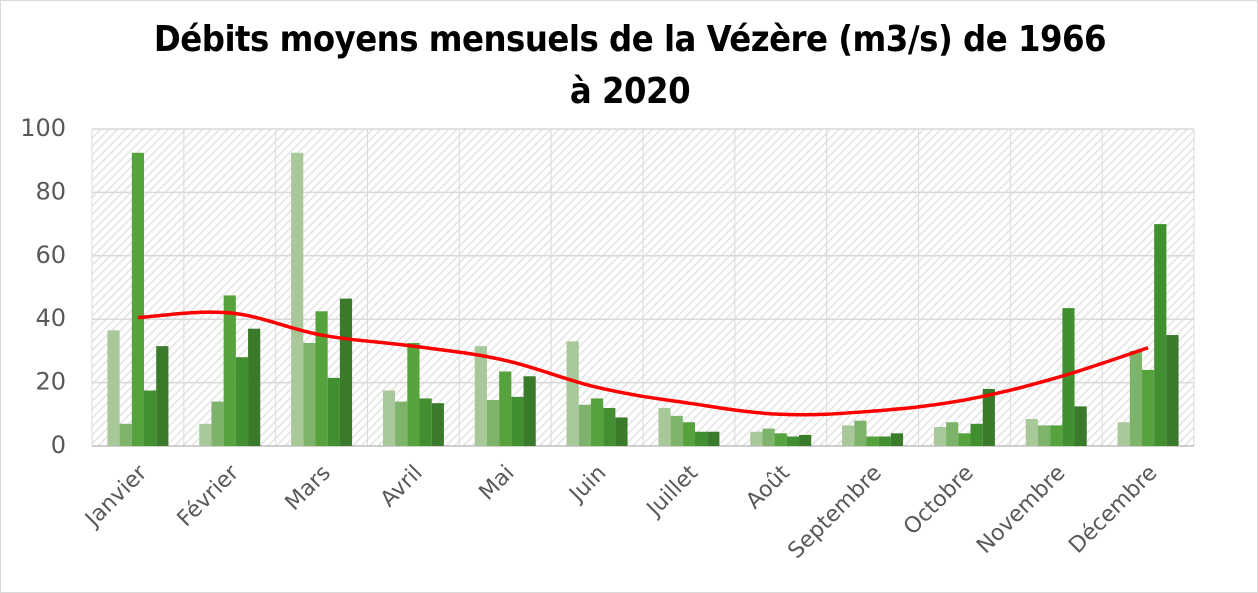  Describe the element at coordinates (43, 128) in the screenshot. I see `y-tick-label: 100` at that location.